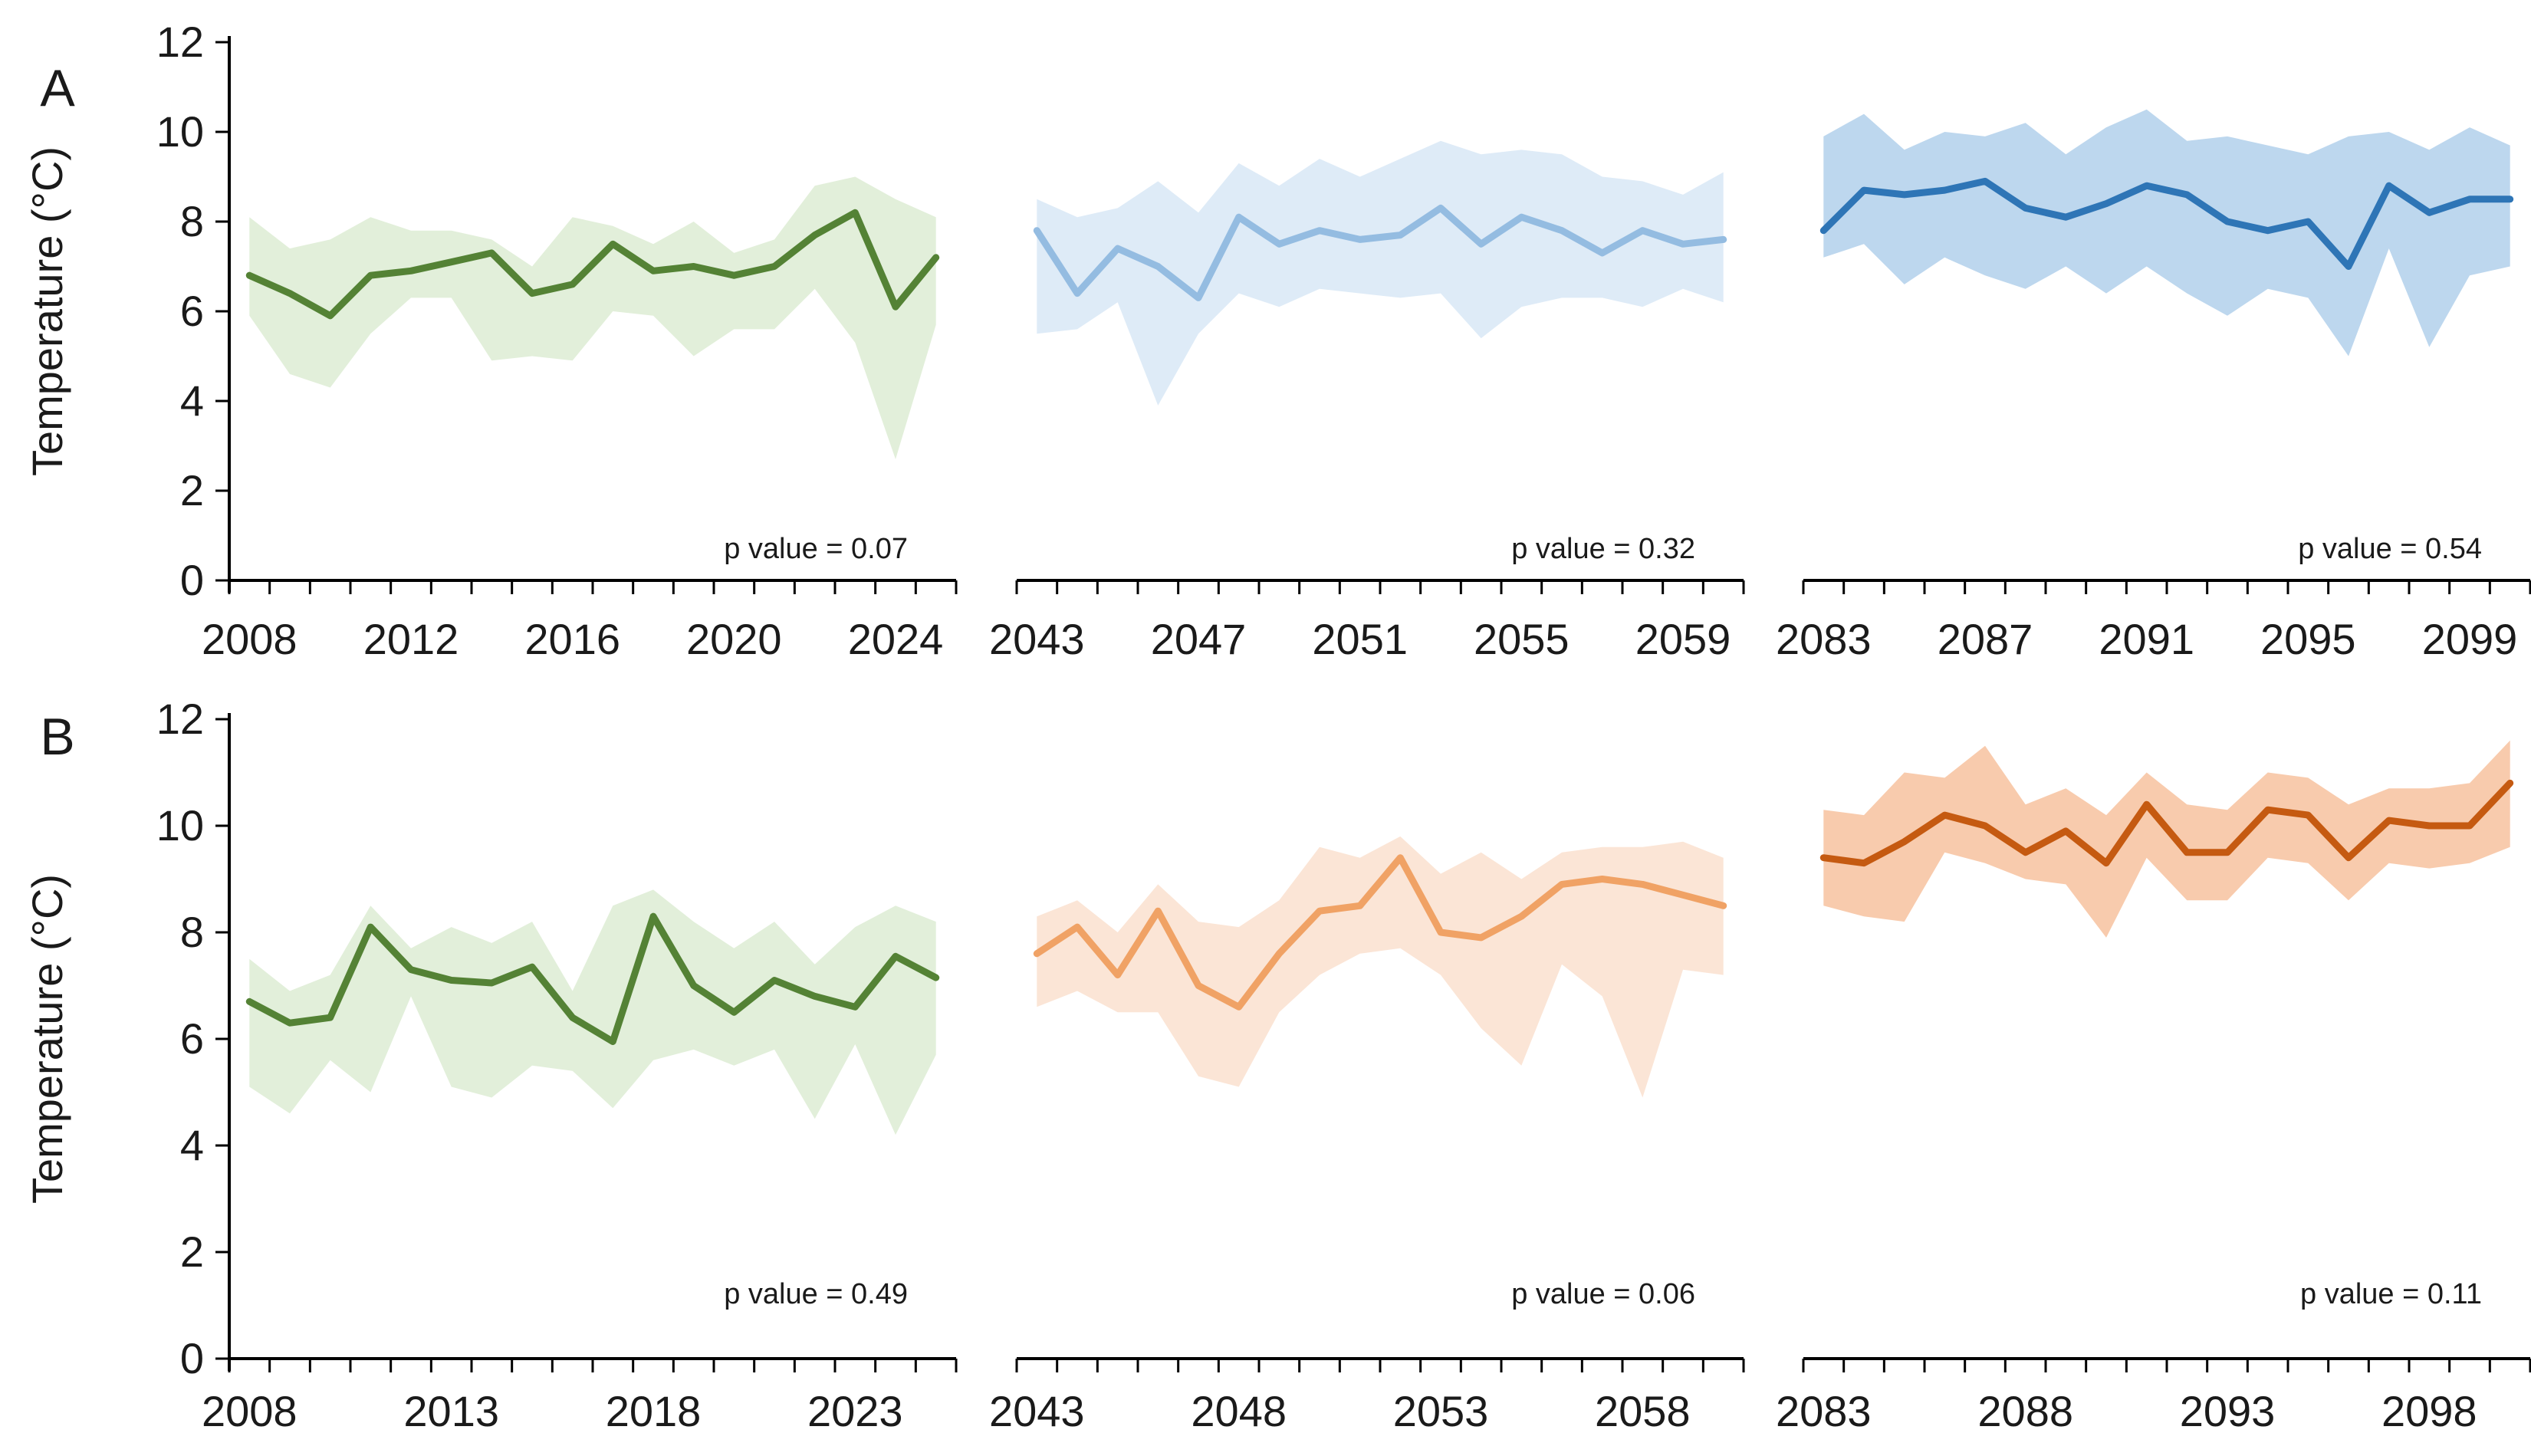 The image size is (2531, 1456). Describe the element at coordinates (1824, 639) in the screenshot. I see `x-tick-label-a3: 2083` at that location.